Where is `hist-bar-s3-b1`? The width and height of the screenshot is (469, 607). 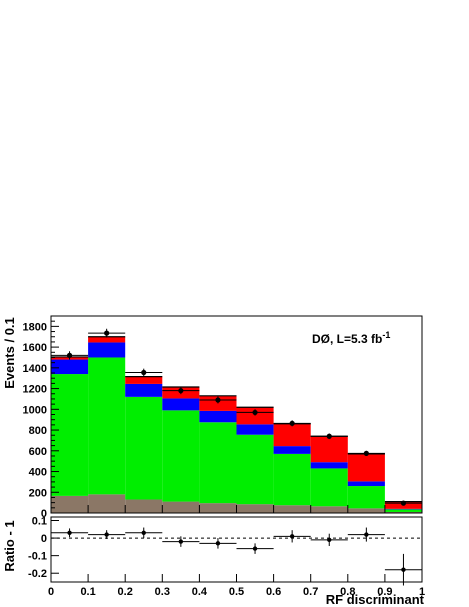 hist-bar-s3-b1 is located at coordinates (107, 339).